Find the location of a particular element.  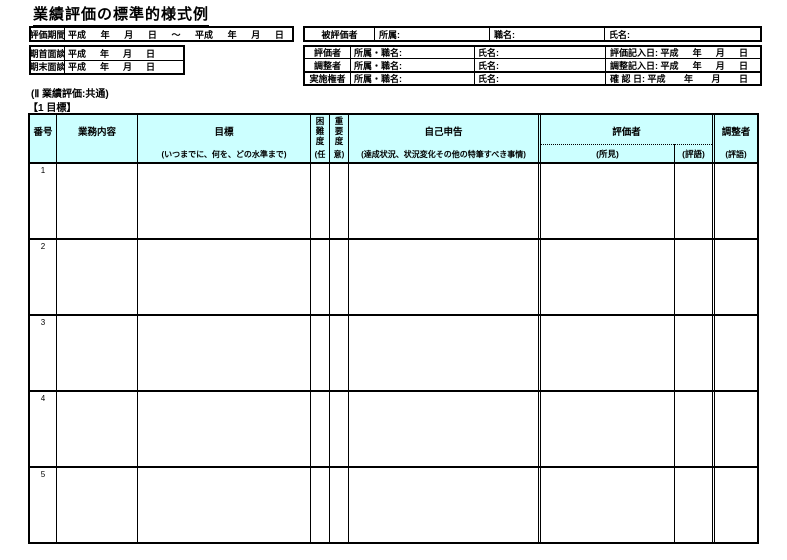

evaluator-row: 評価者 所属・職名: 氏名: 評価記入日: 平成 年 月 日 is located at coordinates (532, 53).